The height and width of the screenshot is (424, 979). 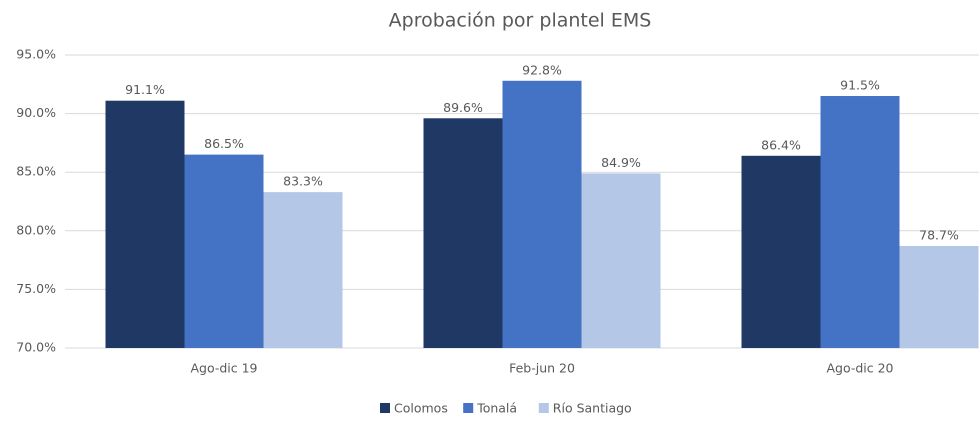 I want to click on data-label: 91.1%, so click(x=145, y=89).